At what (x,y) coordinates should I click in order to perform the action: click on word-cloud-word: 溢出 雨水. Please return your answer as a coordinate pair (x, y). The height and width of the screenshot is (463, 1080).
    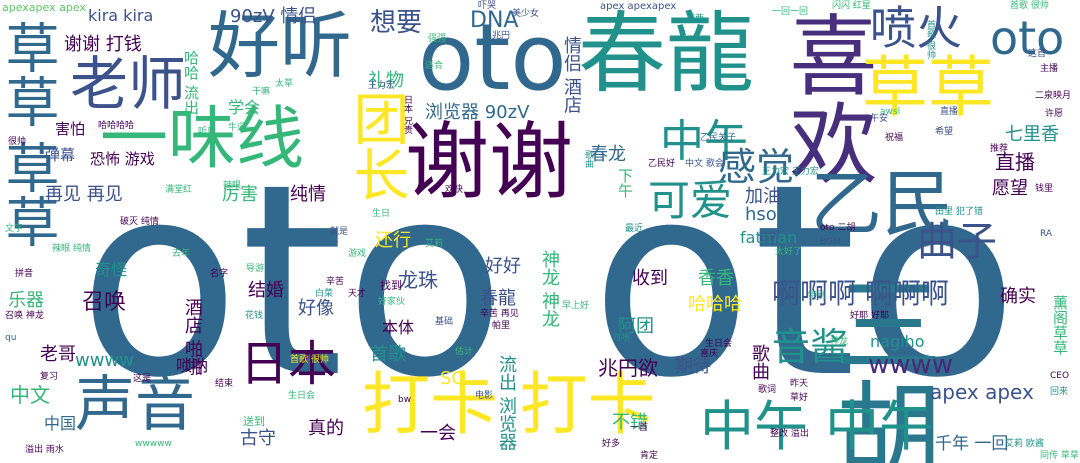
    Looking at the image, I should click on (44, 450).